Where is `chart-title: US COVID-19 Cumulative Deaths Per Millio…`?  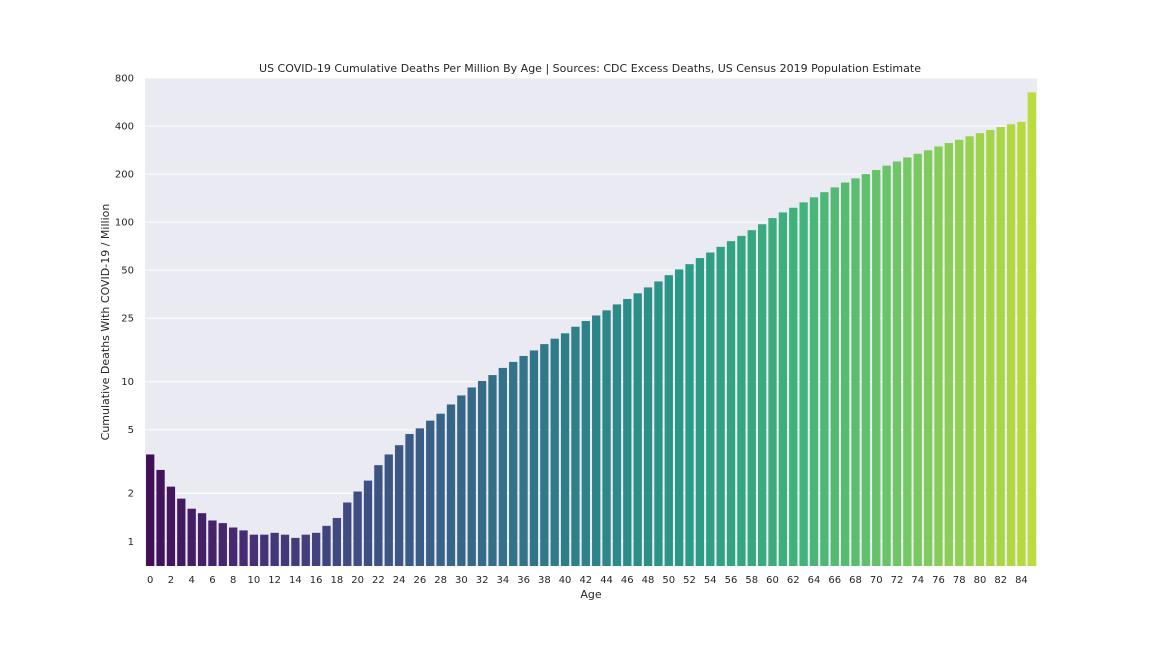 chart-title: US COVID-19 Cumulative Deaths Per Millio… is located at coordinates (590, 68).